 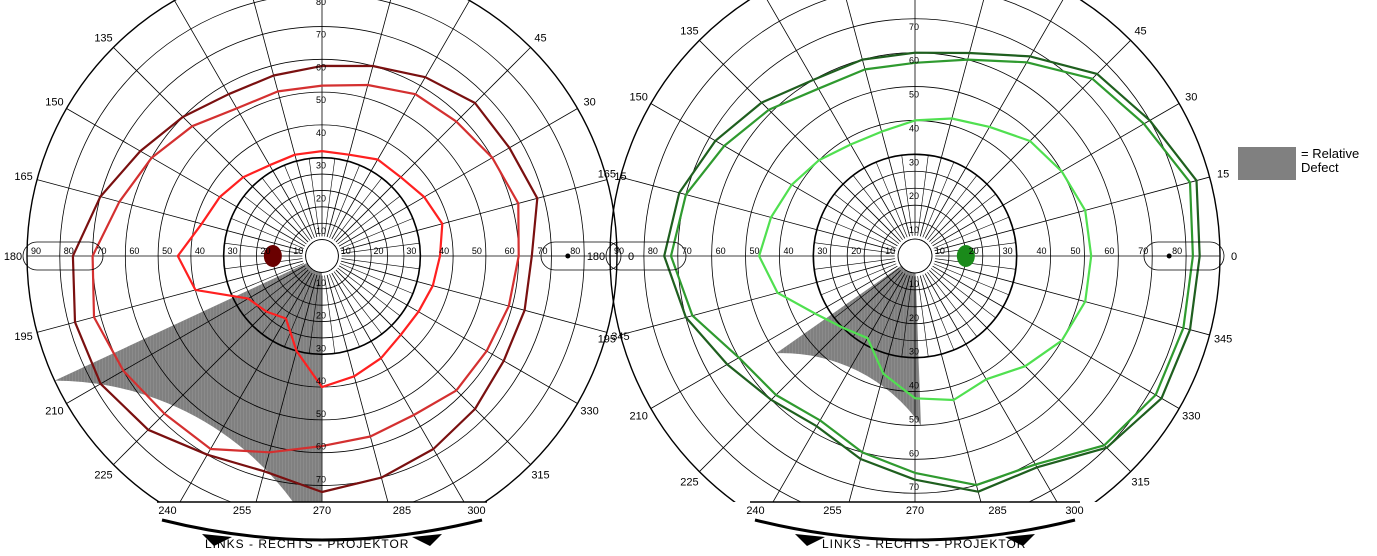 I want to click on meridian-label-30: 30, so click(x=1191, y=98).